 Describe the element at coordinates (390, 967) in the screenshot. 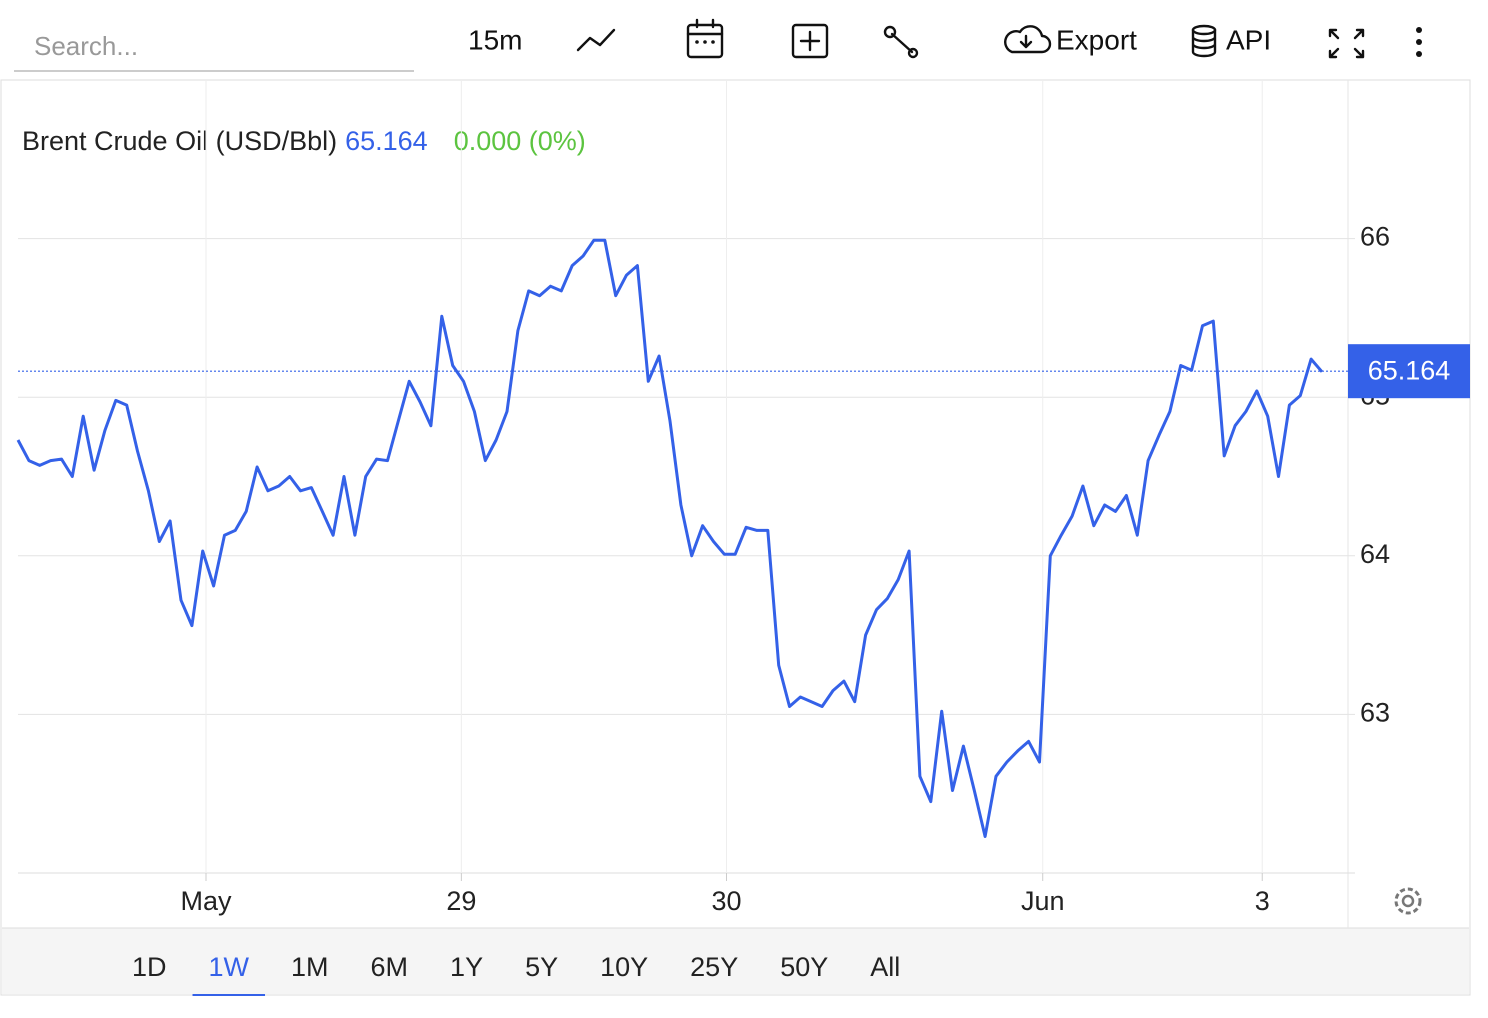

I see `range-button: 6M` at that location.